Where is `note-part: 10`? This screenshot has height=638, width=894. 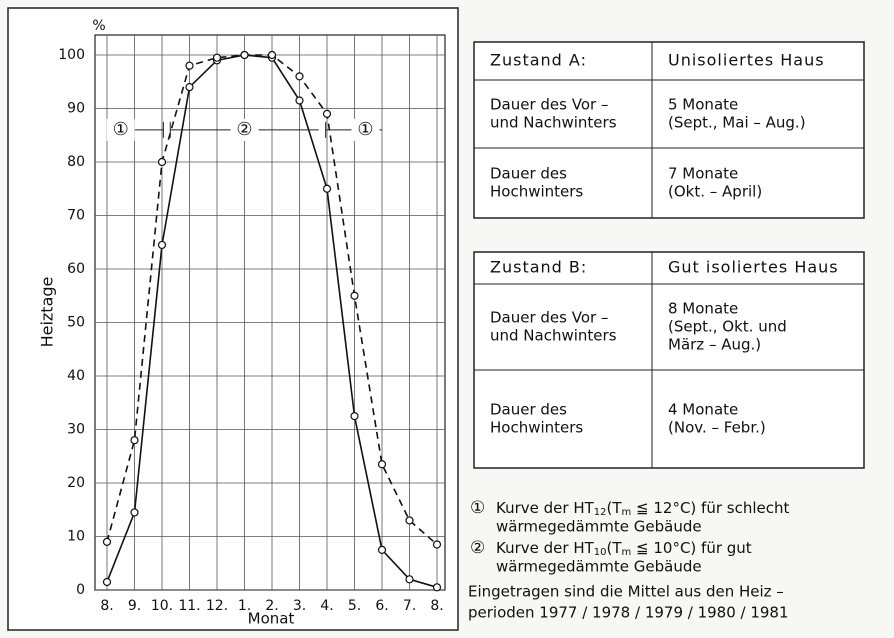
note-part: 10 is located at coordinates (600, 552).